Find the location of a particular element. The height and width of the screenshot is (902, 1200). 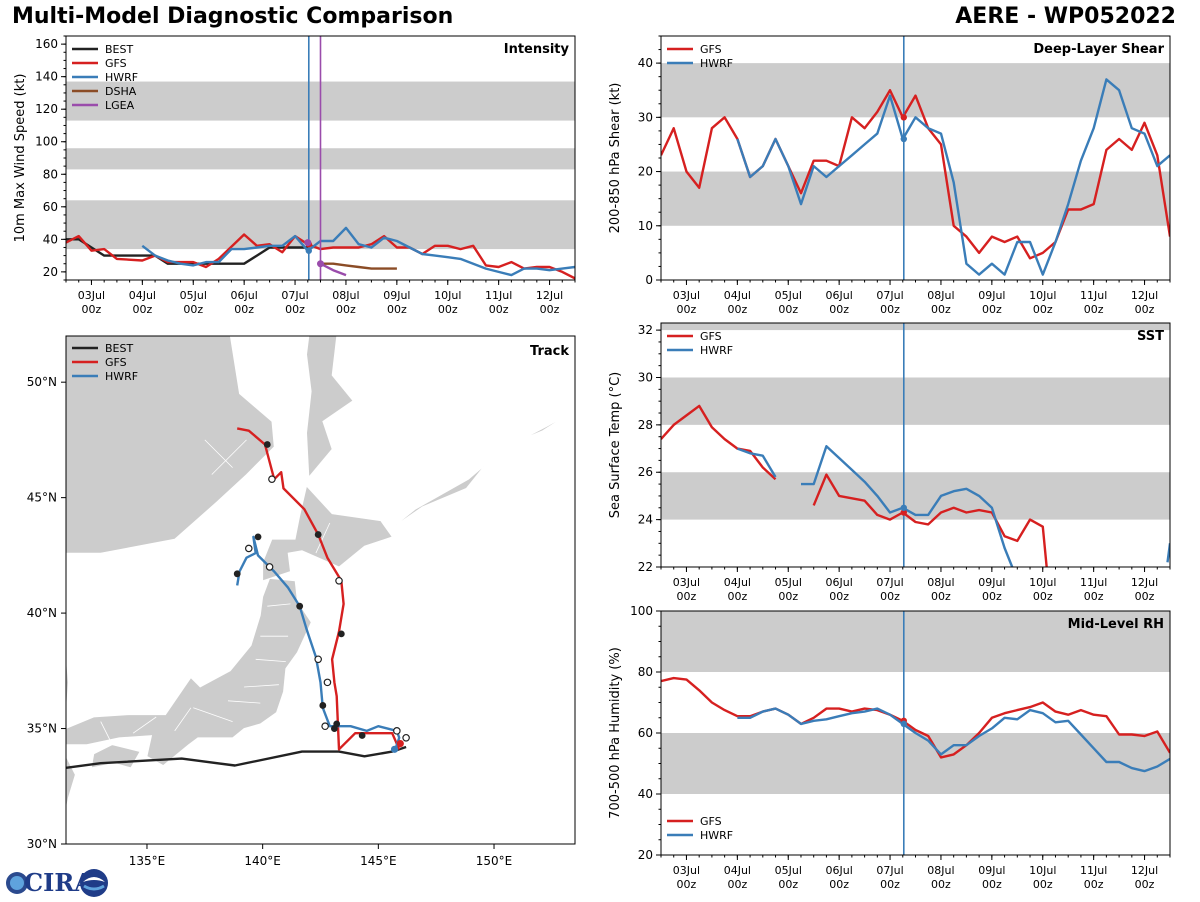

shear-legend-label: HWRF is located at coordinates (716, 63).